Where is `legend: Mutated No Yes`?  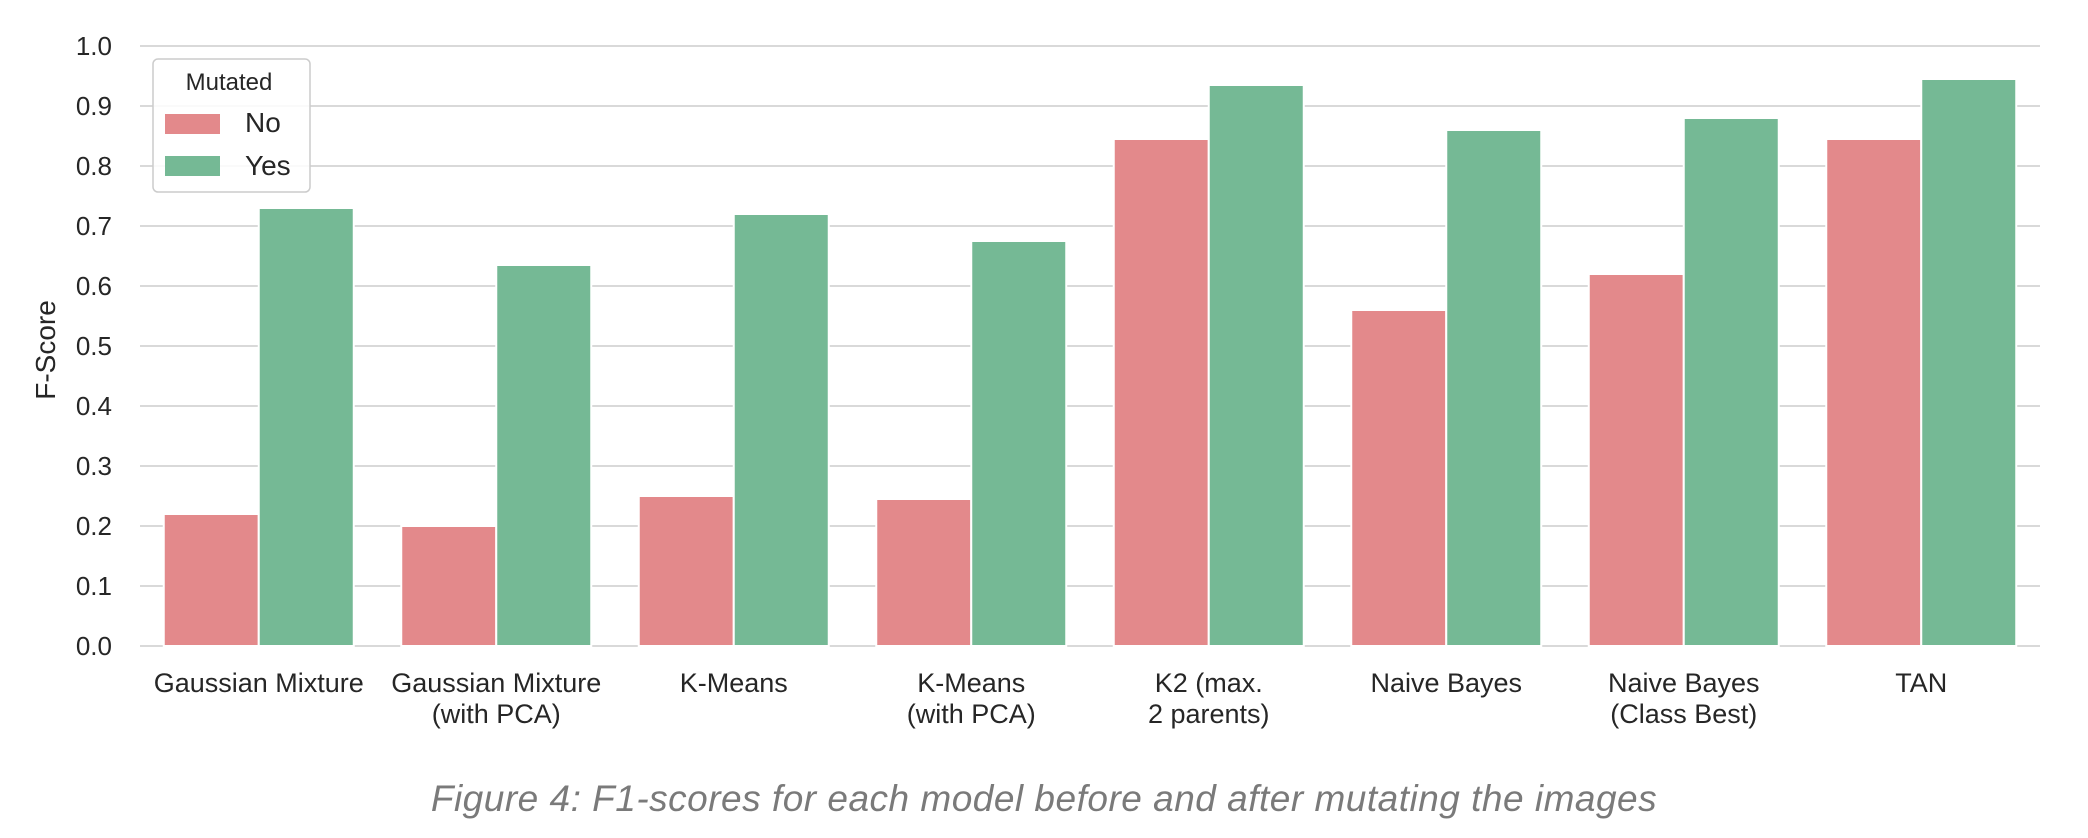
legend: Mutated No Yes is located at coordinates (231, 125).